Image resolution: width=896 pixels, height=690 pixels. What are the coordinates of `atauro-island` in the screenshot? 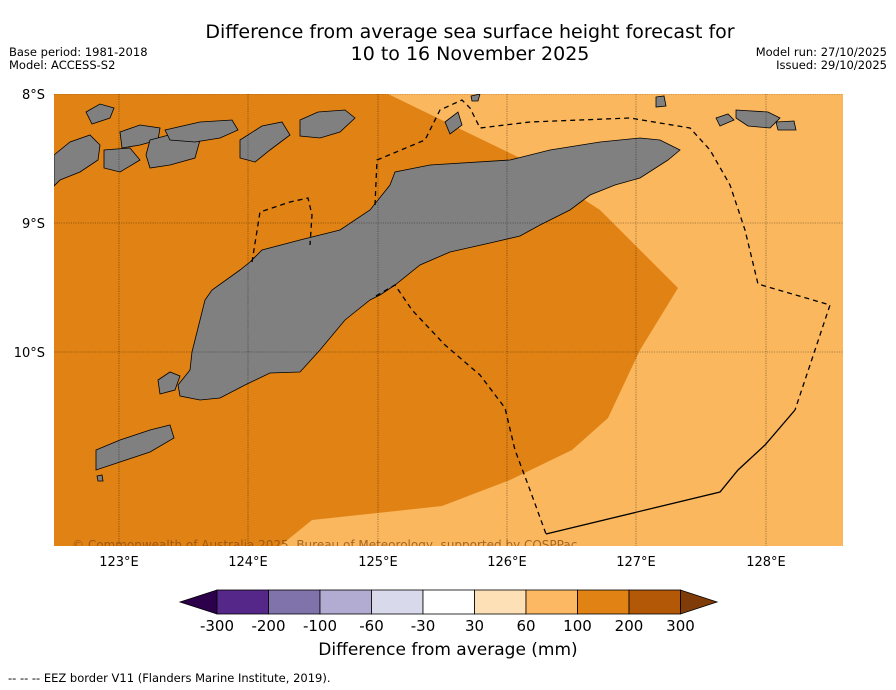 It's located at (453, 123).